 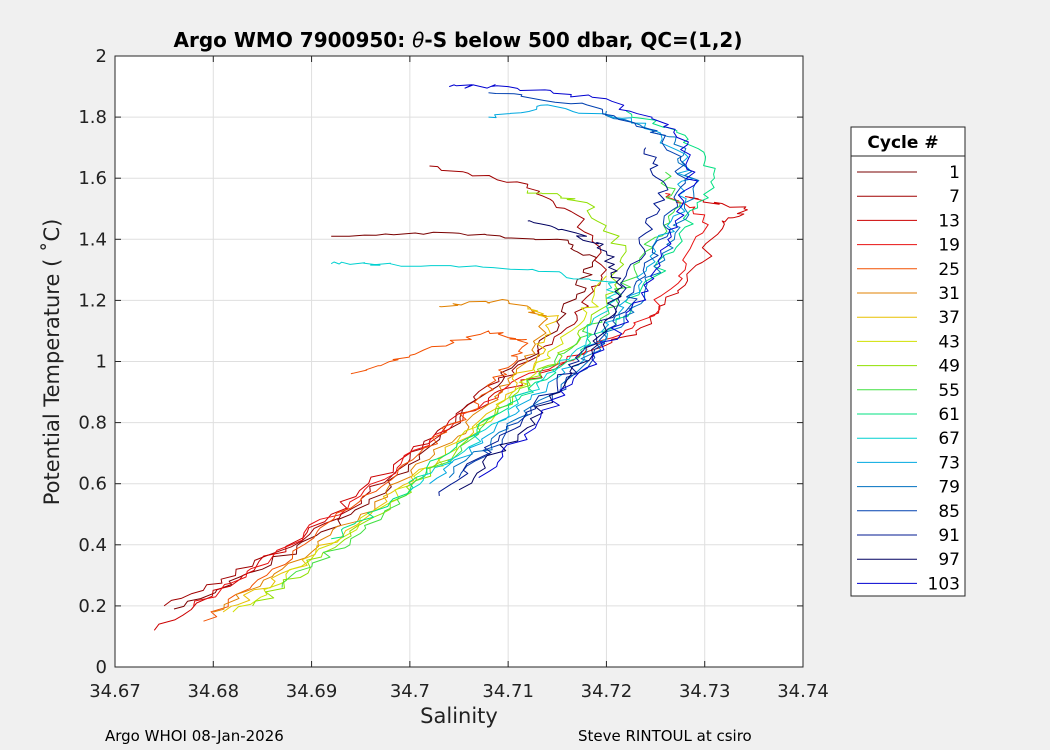 I want to click on legend-label-cycle-97: 97, so click(x=949, y=560).